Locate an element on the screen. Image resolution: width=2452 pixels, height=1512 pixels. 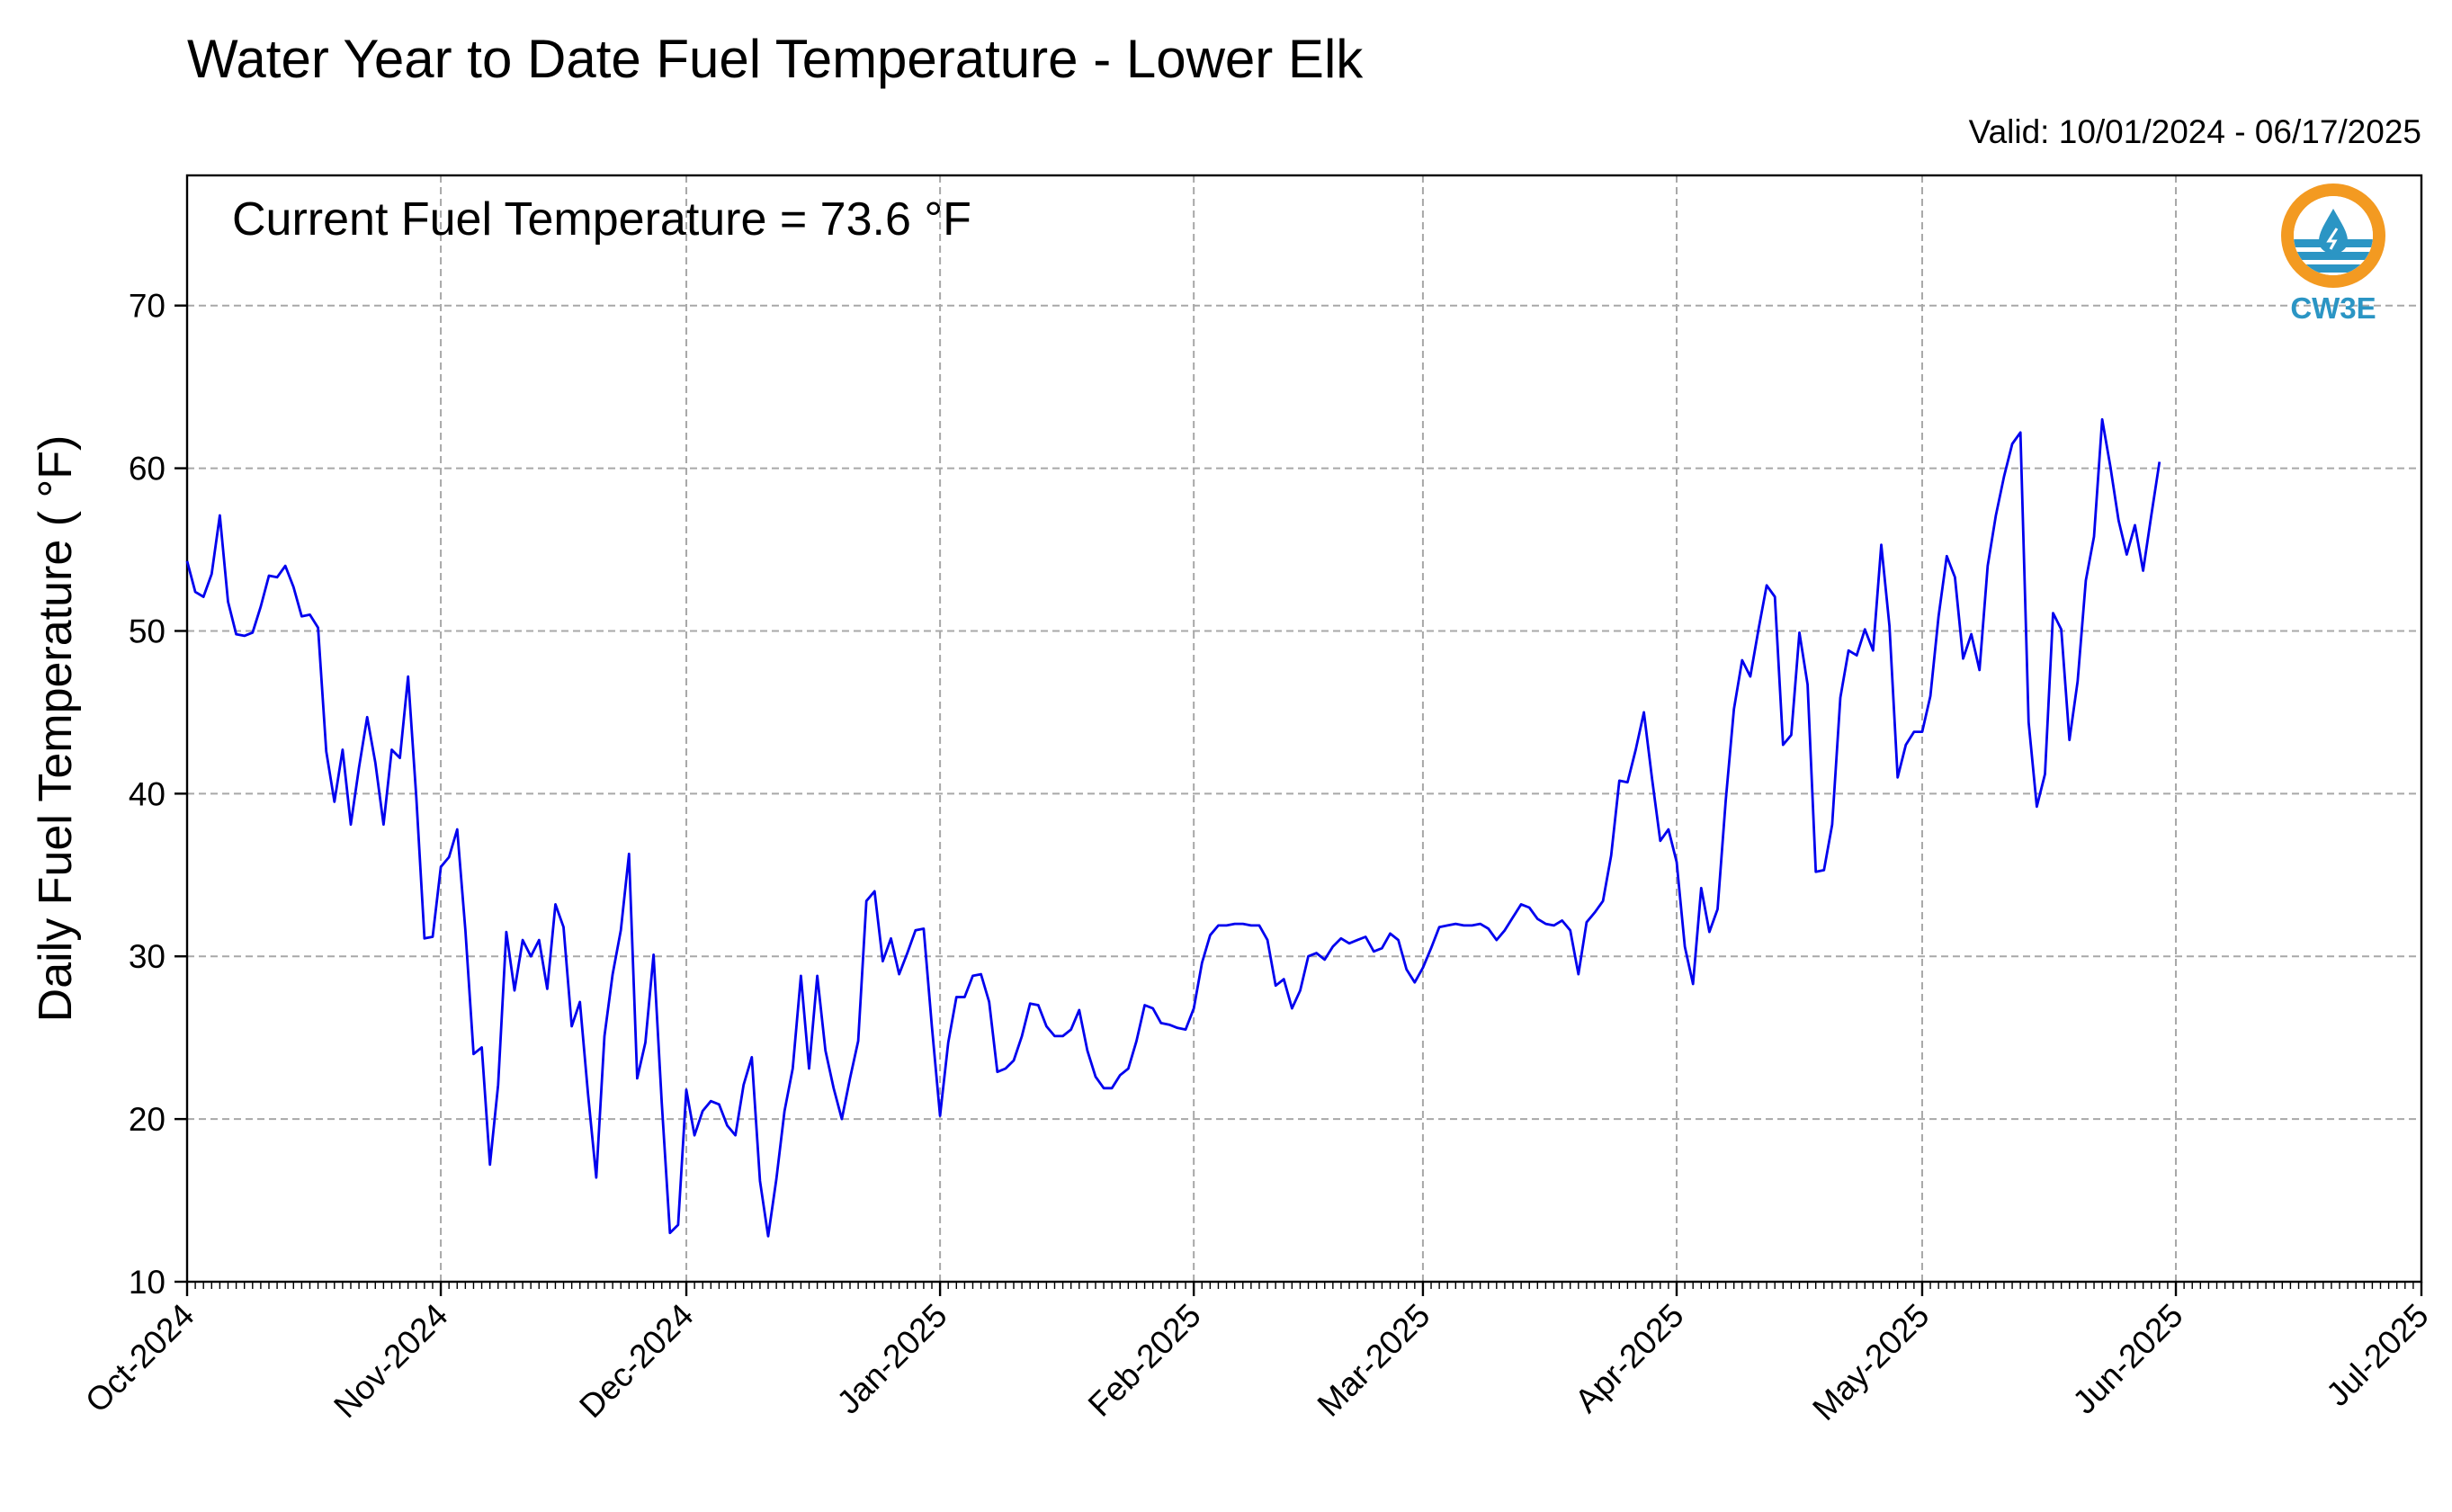
cw3e-logo: CW3E is located at coordinates (2333, 254).